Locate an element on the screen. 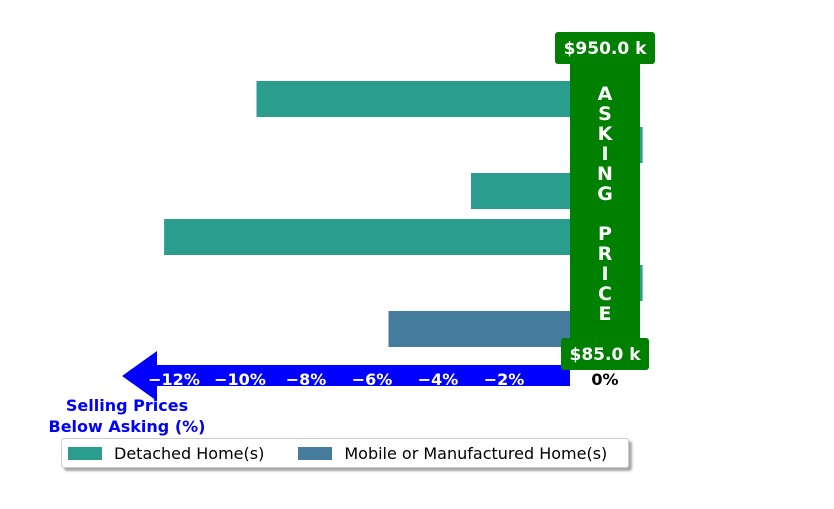 Image resolution: width=834 pixels, height=509 pixels. price-min-badge: $85.0 k is located at coordinates (606, 355).